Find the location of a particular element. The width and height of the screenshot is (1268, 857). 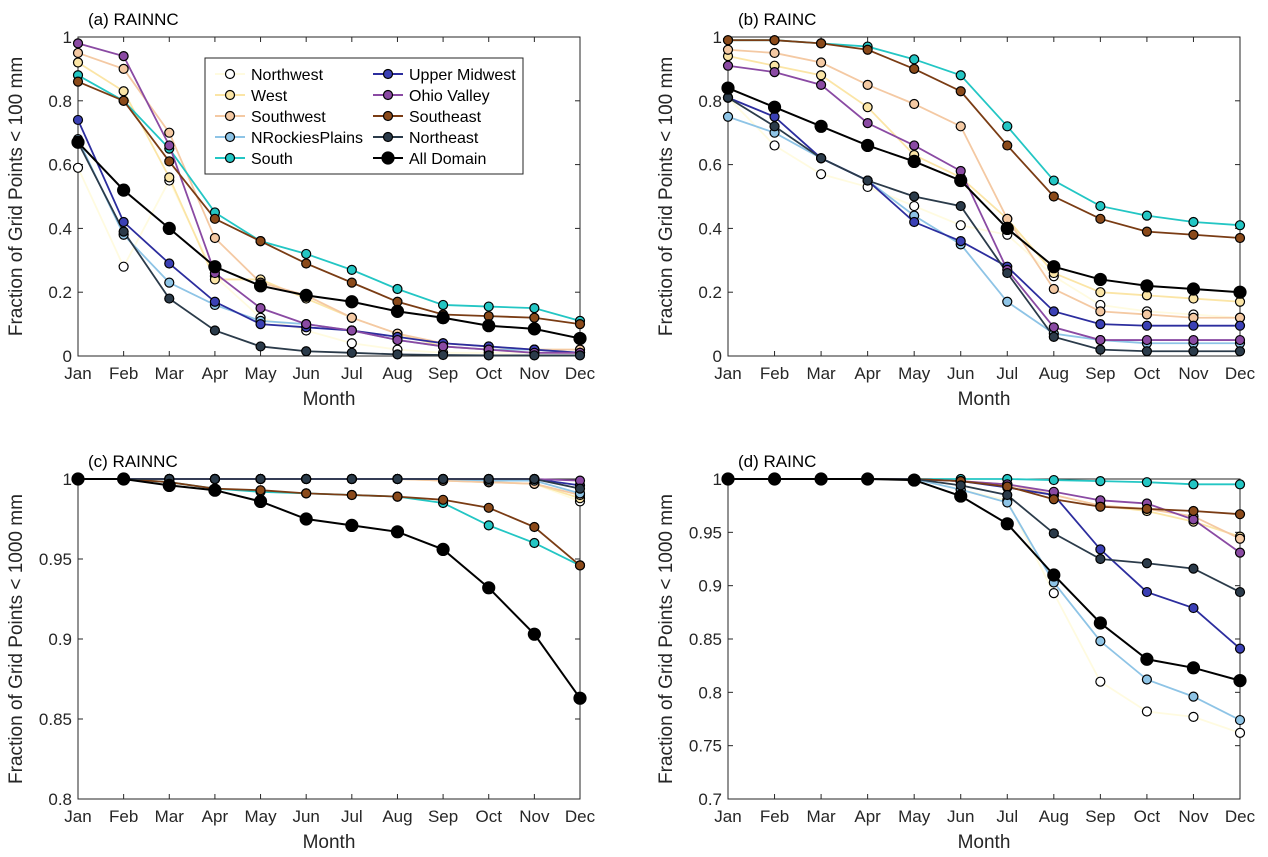

x-tick-label: Sep is located at coordinates (1100, 816).